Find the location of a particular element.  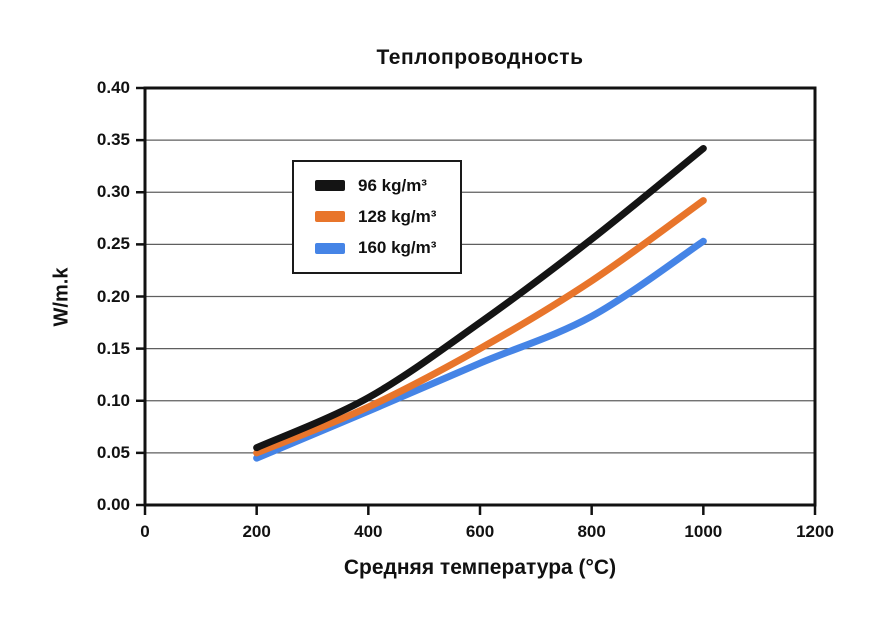

x-tick-label: 400 is located at coordinates (368, 531).